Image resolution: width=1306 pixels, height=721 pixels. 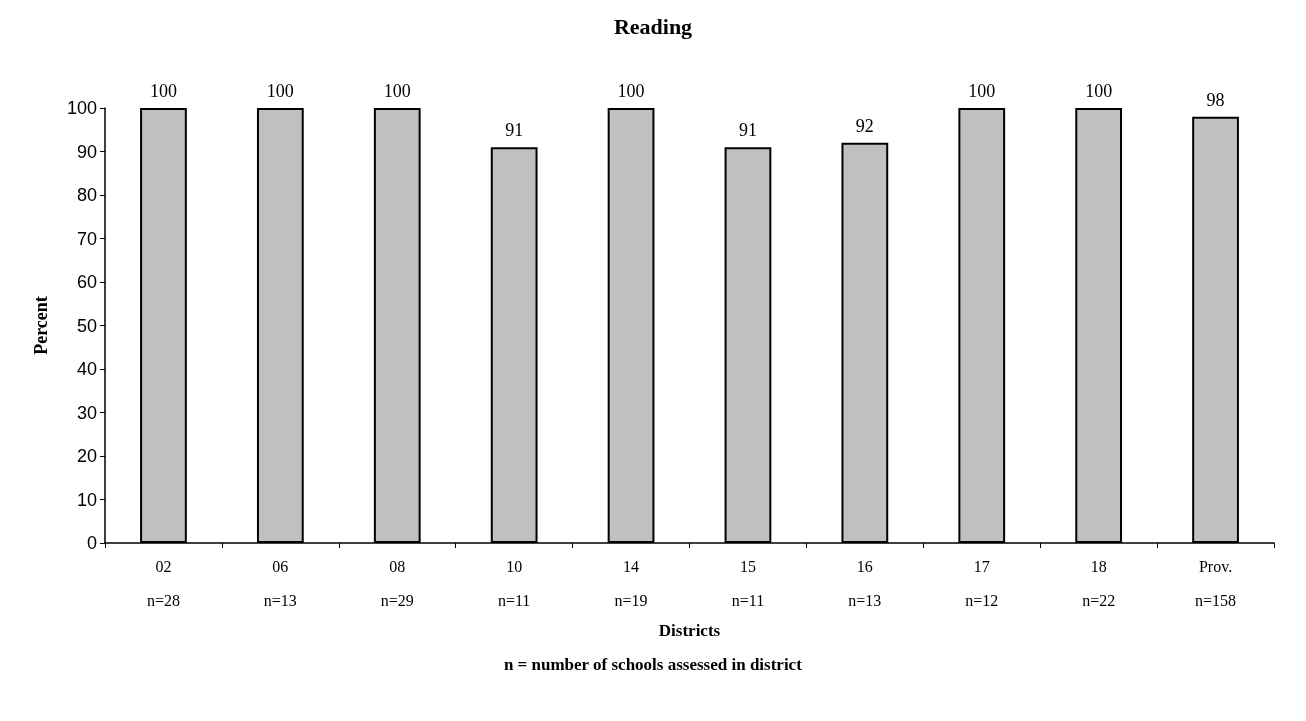 I want to click on y-axis-title: Percent, so click(x=41, y=325).